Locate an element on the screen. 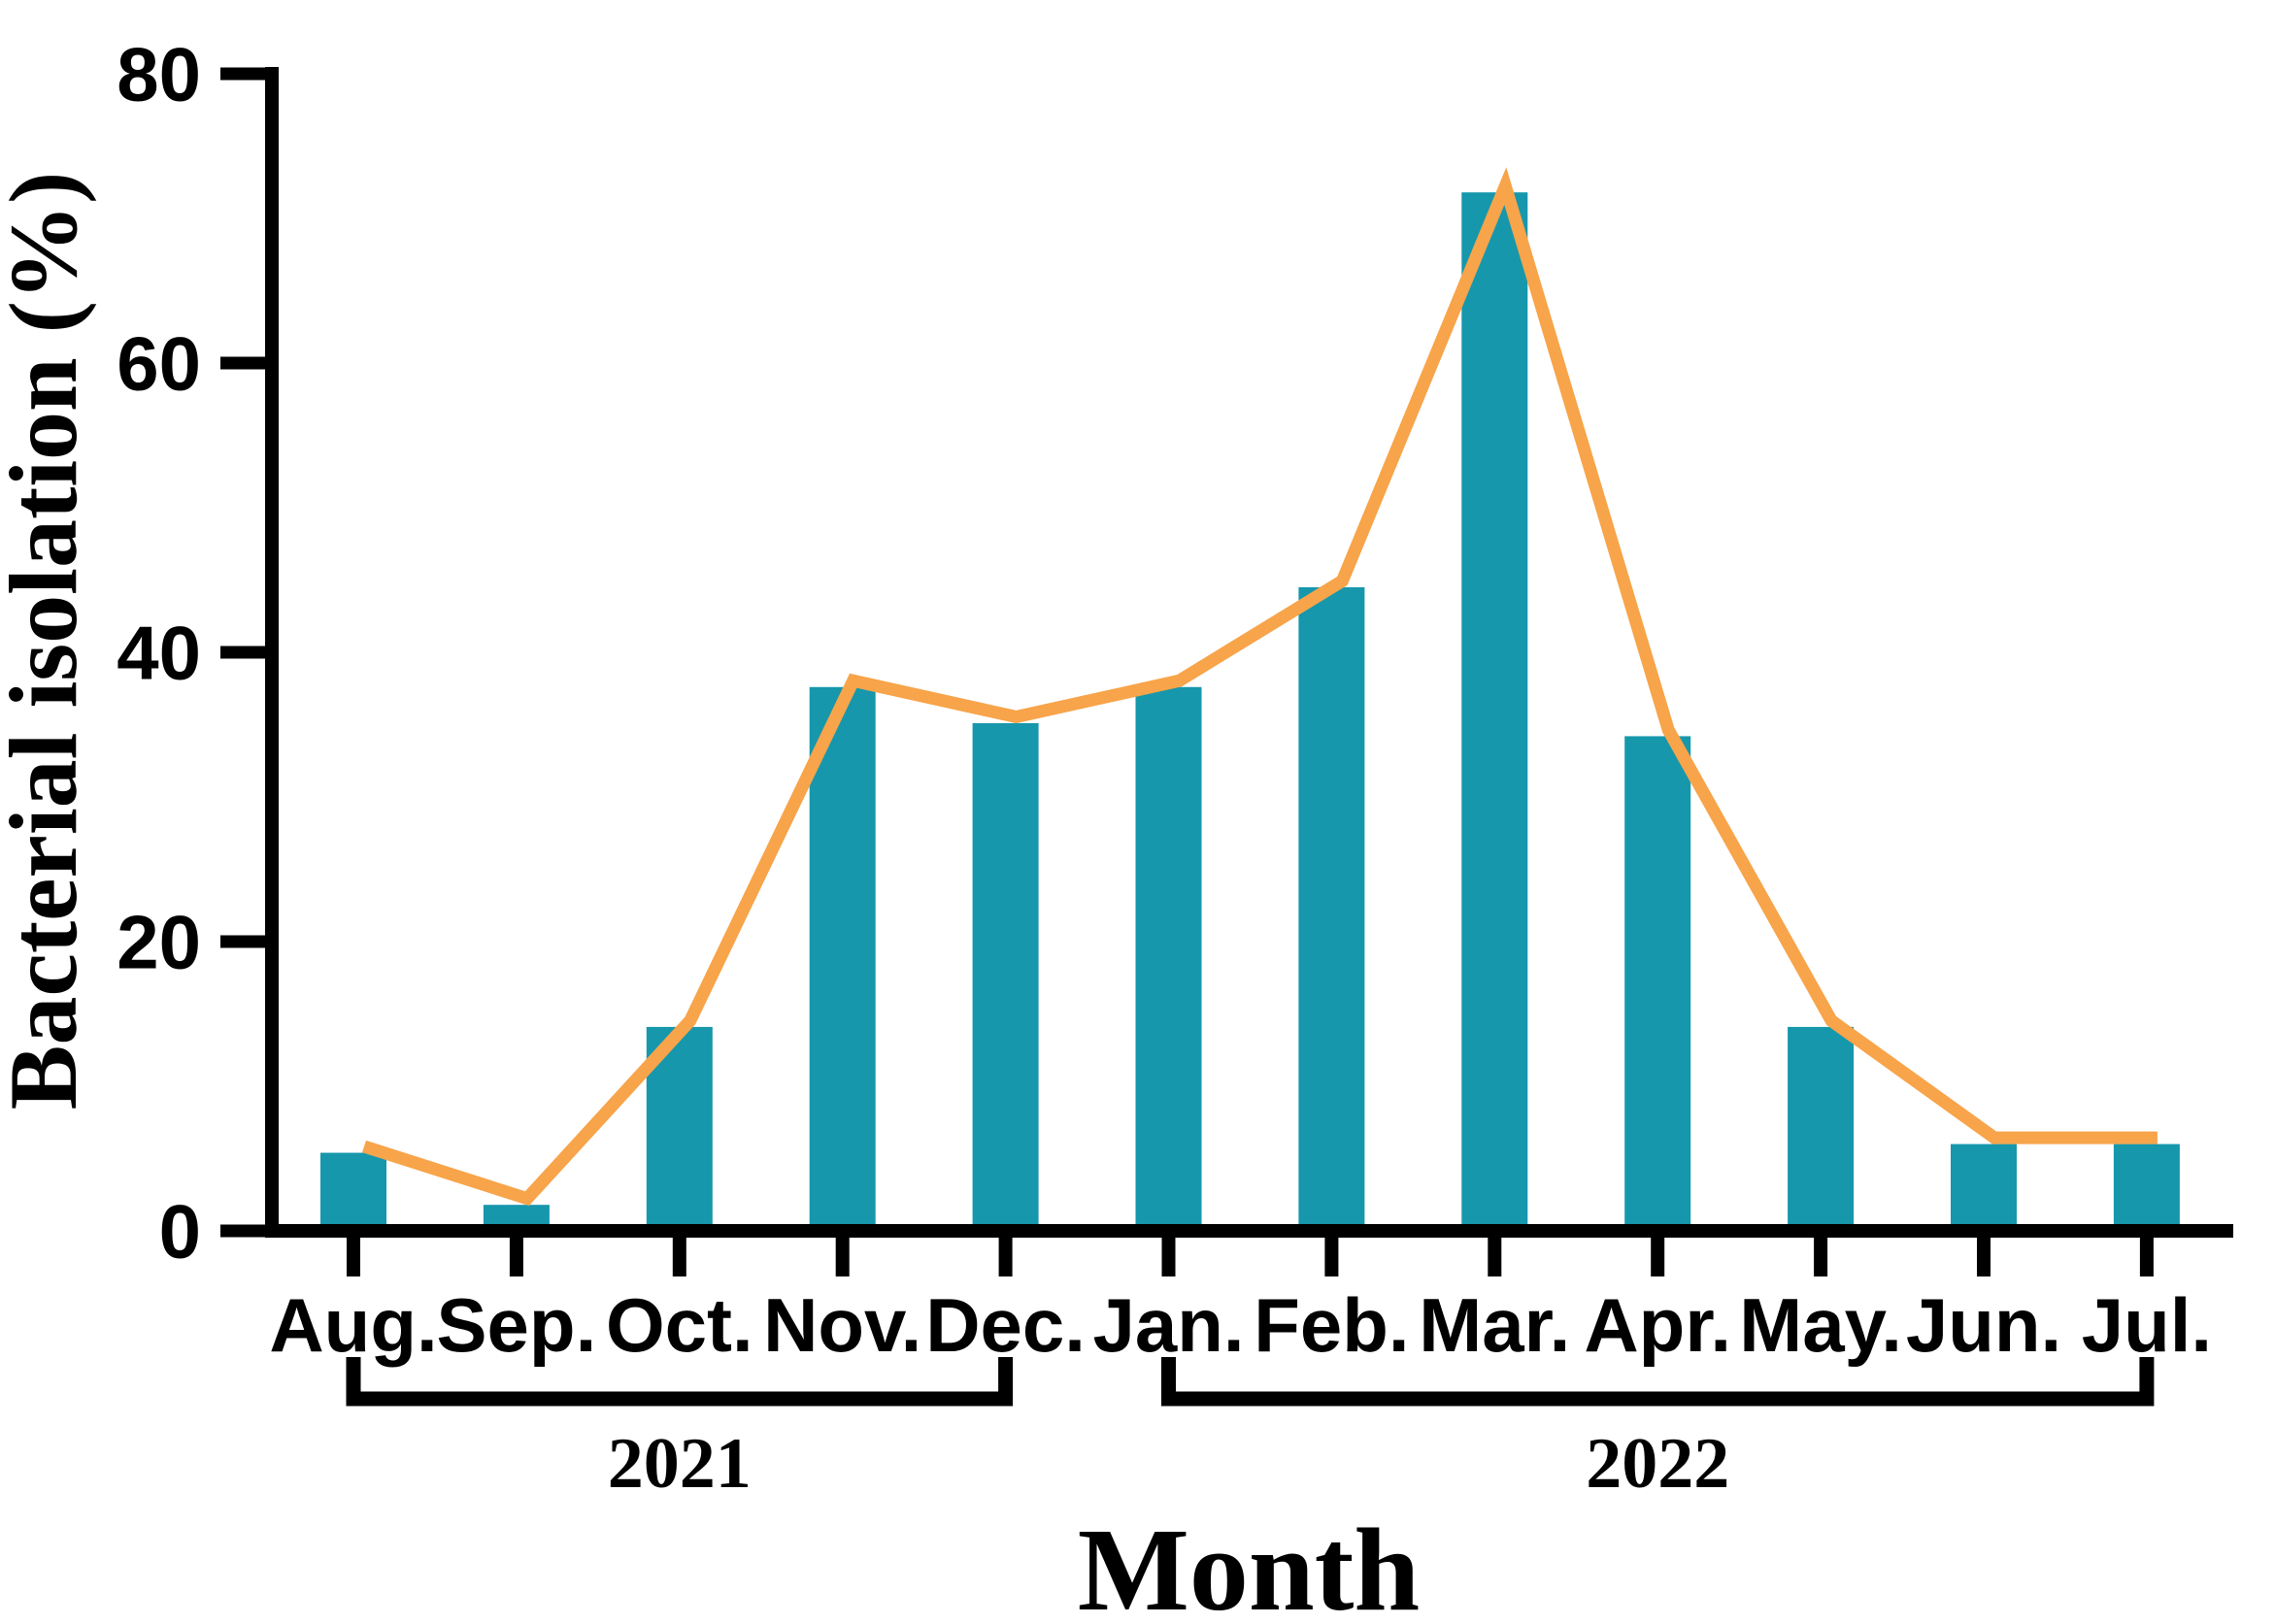 Image resolution: width=2275 pixels, height=1624 pixels. y-axis-title: Bacterial isolation (%) is located at coordinates (48, 641).